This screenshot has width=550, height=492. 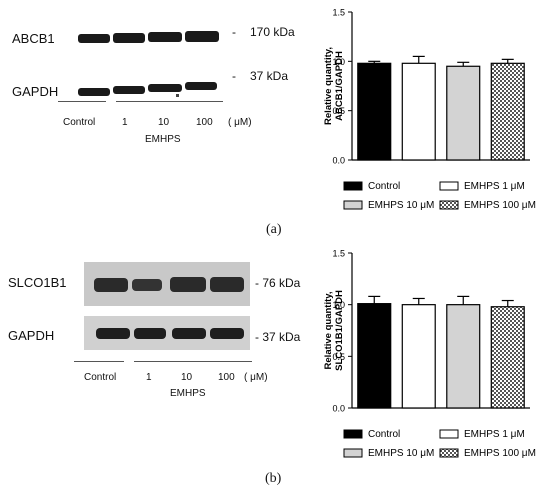 I want to click on blot-row-label: ABCB1, so click(x=33, y=38).